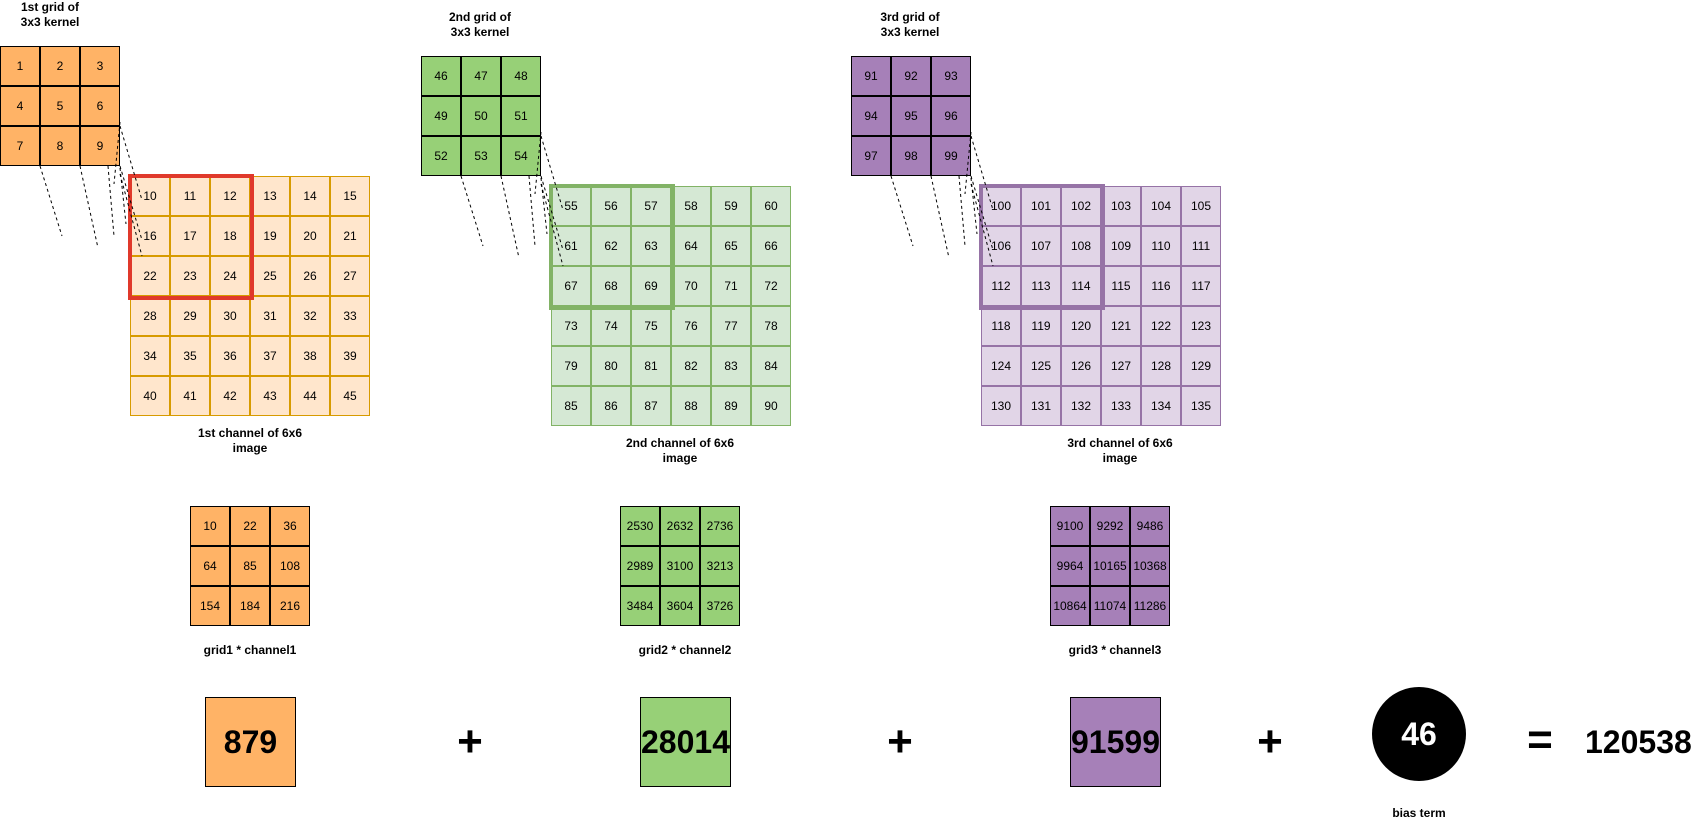  I want to click on kernel-cell: 53, so click(481, 156).